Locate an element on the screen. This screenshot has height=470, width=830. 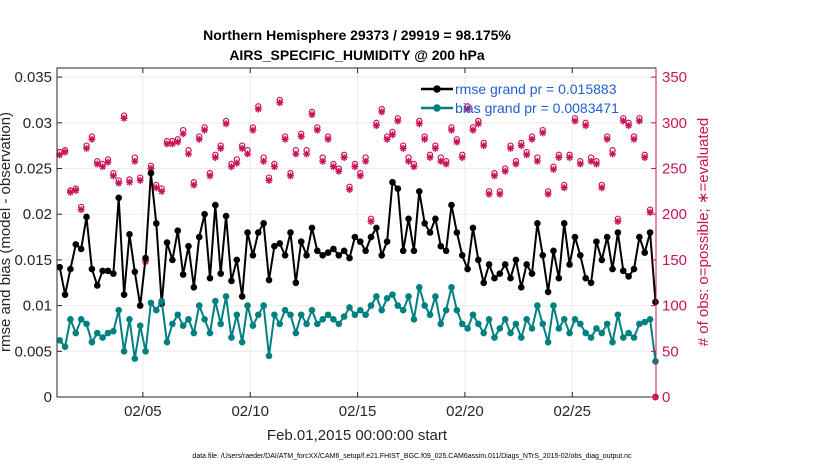
y2-tick-label: 300 is located at coordinates (674, 123).